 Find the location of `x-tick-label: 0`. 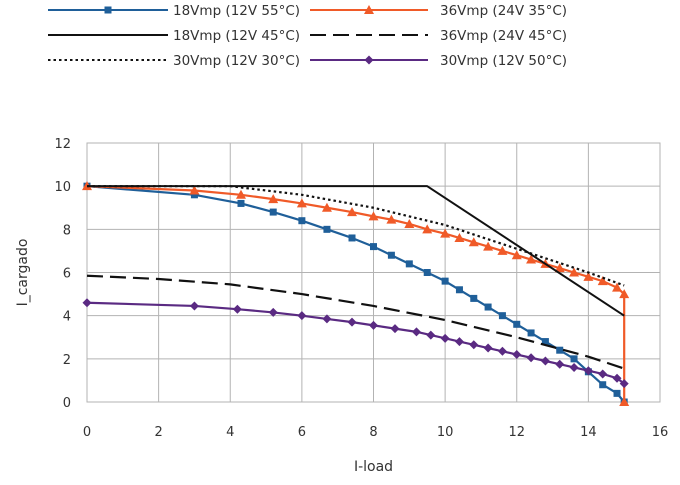

x-tick-label: 0 is located at coordinates (87, 432).